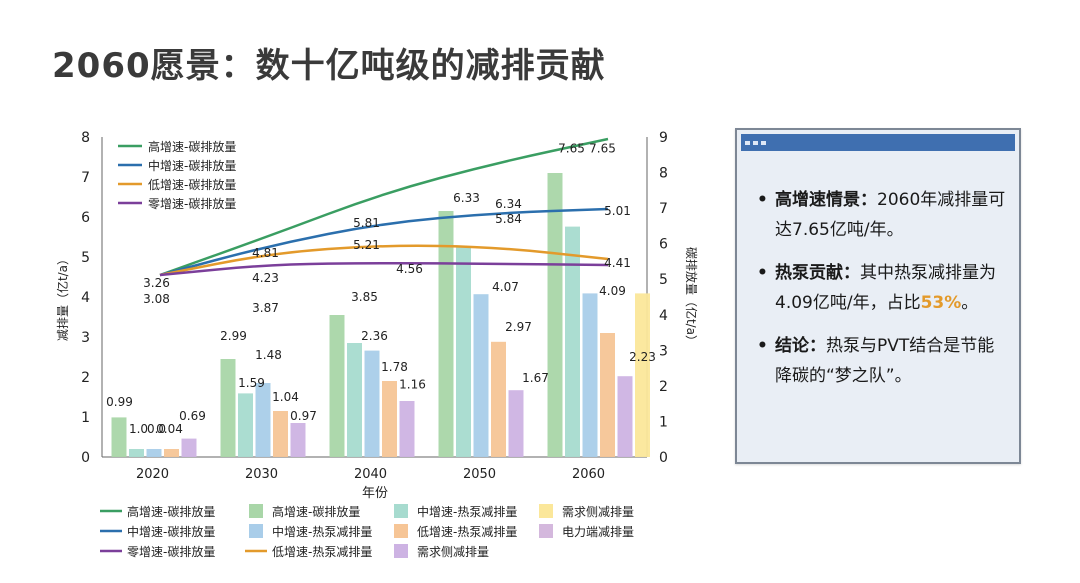 This screenshot has width=1080, height=583. What do you see at coordinates (817, 273) in the screenshot?
I see `bullet-head: 热泵贡献：` at bounding box center [817, 273].